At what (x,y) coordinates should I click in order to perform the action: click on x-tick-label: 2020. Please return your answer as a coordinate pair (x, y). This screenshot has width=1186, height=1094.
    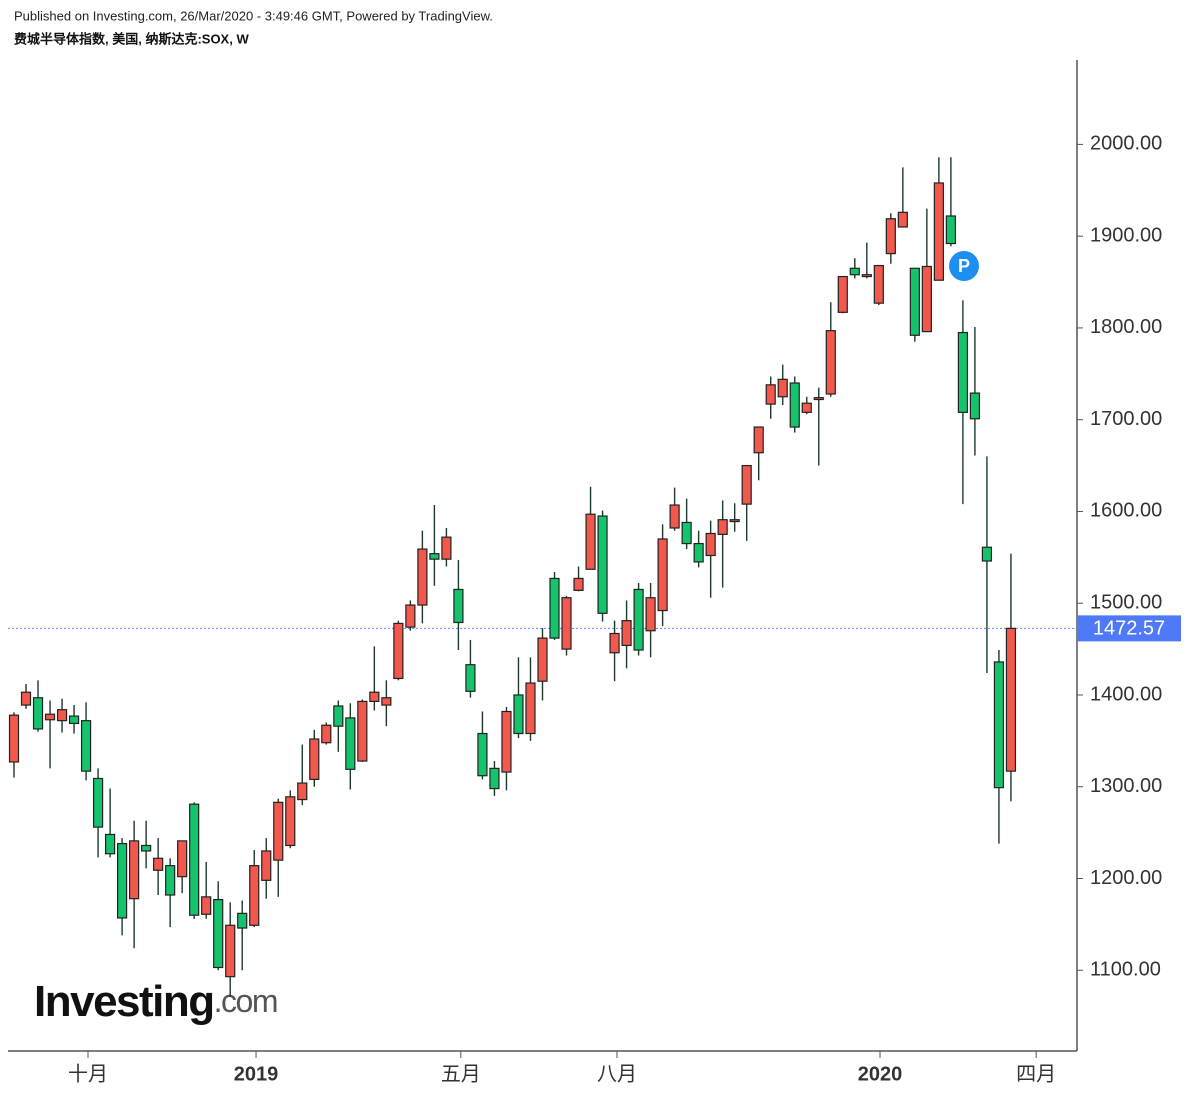
    Looking at the image, I should click on (880, 1074).